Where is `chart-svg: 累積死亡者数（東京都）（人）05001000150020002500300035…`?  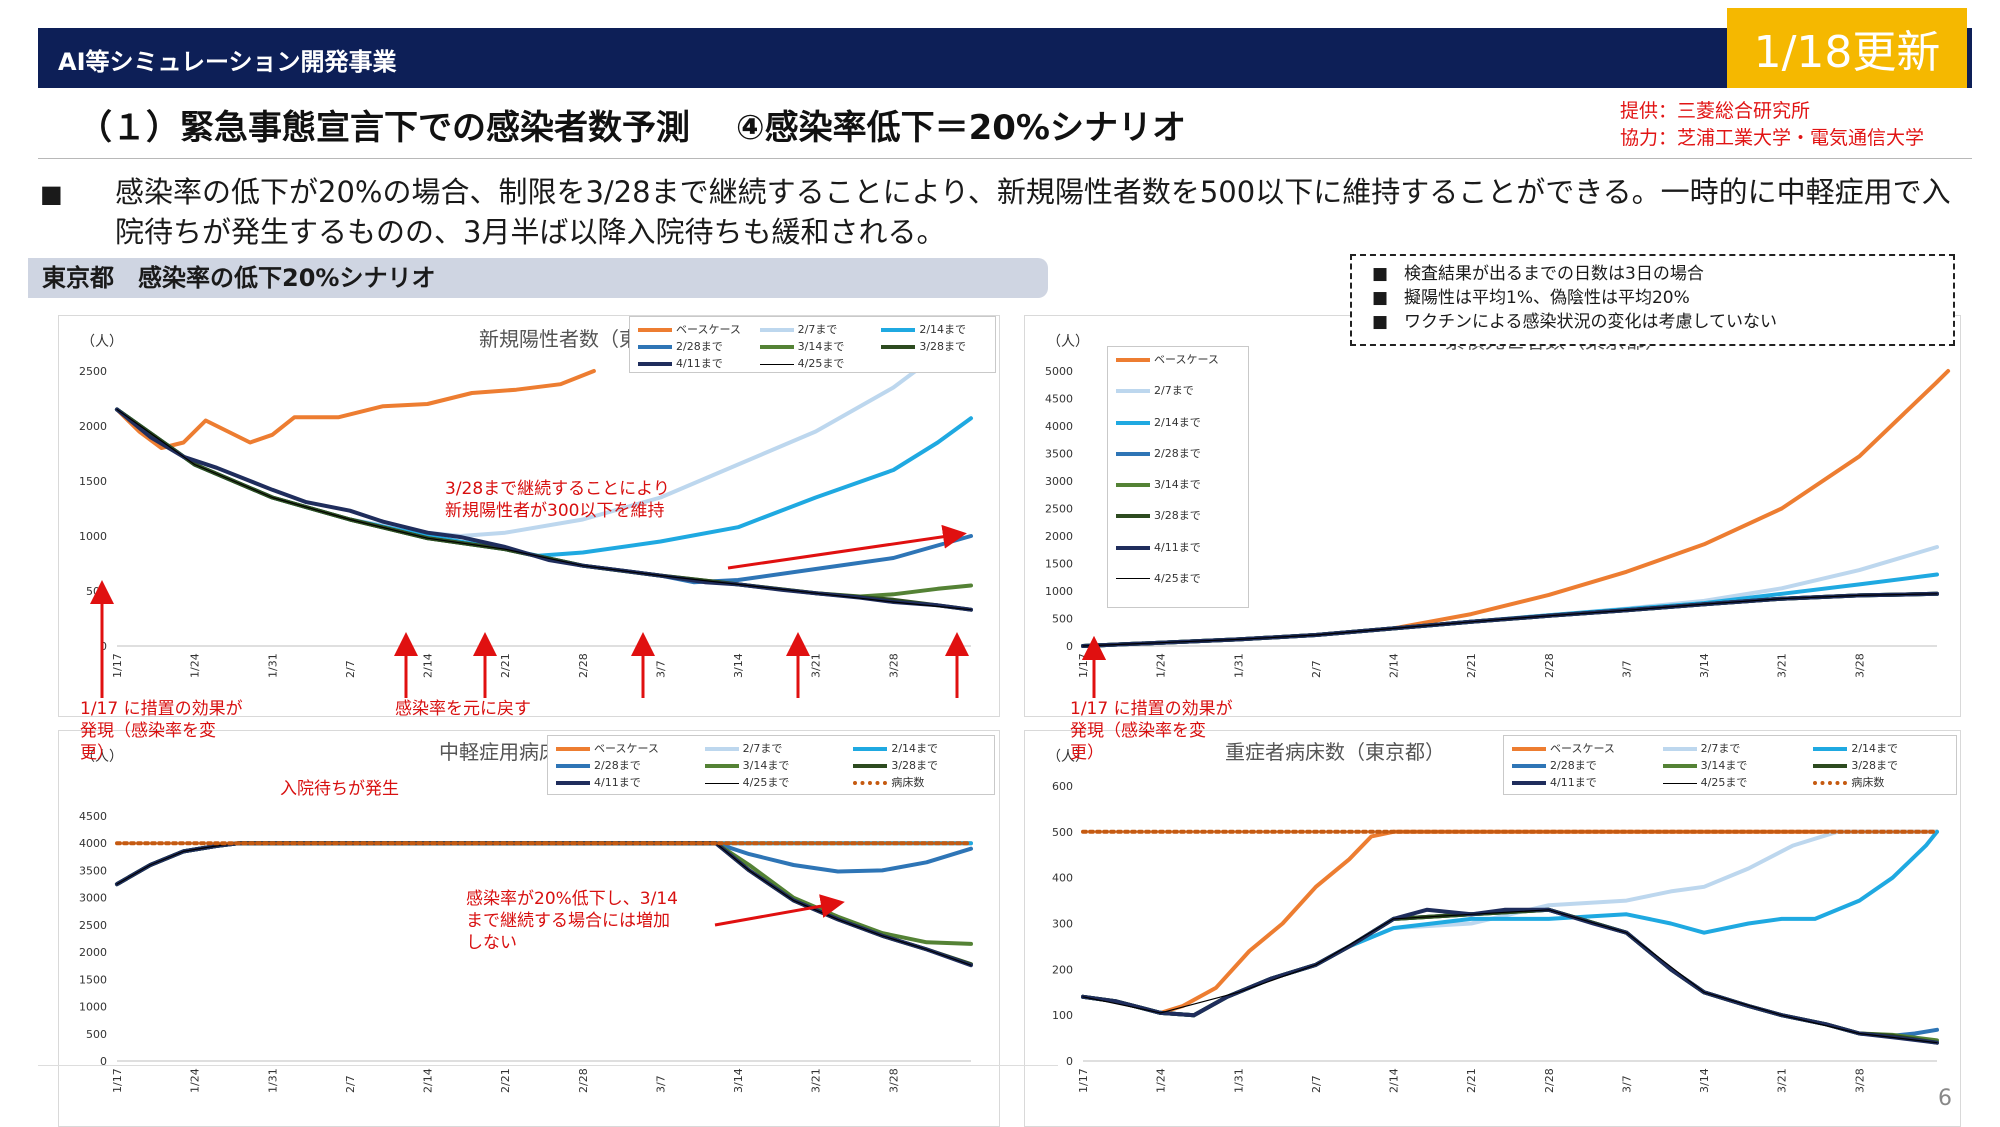
chart-svg: 累積死亡者数（東京都）（人）05001000150020002500300035… is located at coordinates (1498, 503).